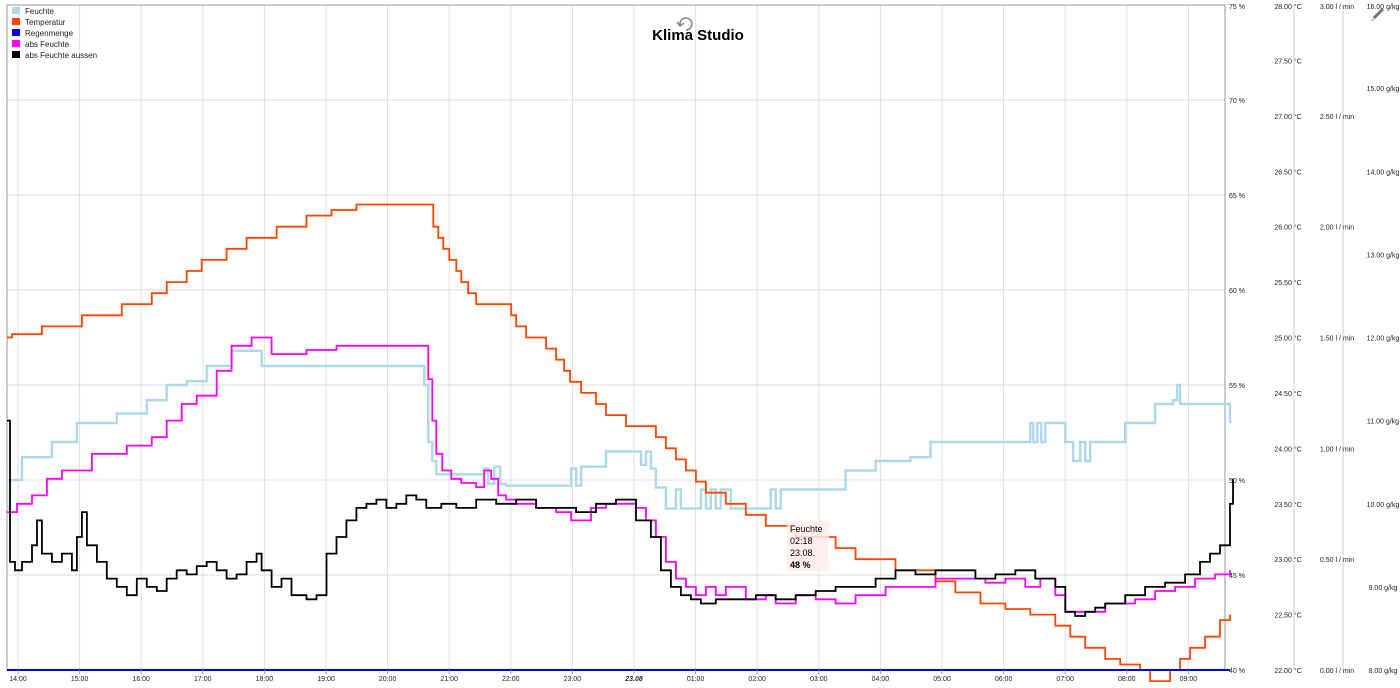  What do you see at coordinates (1383, 505) in the screenshot?
I see `y-tick-label: 10.00 g/kg` at bounding box center [1383, 505].